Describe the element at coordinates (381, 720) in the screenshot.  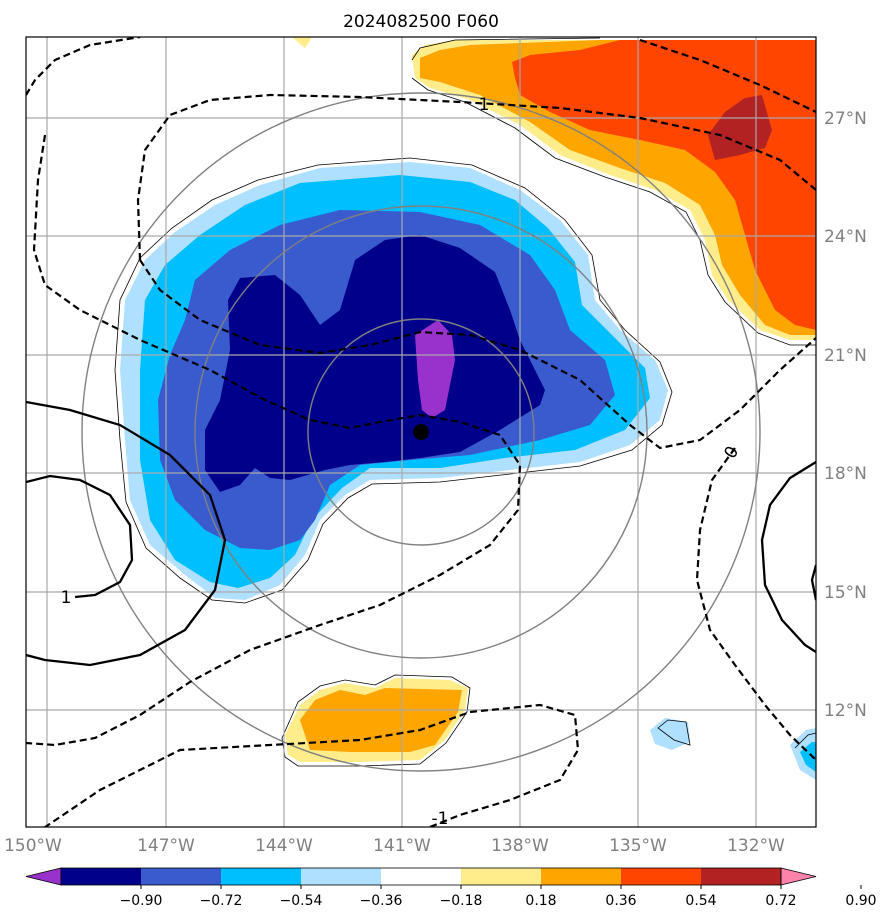
I see `shade-positive-orange-s` at that location.